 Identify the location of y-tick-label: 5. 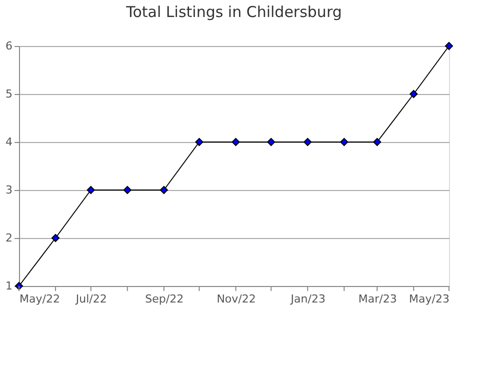
(9, 94).